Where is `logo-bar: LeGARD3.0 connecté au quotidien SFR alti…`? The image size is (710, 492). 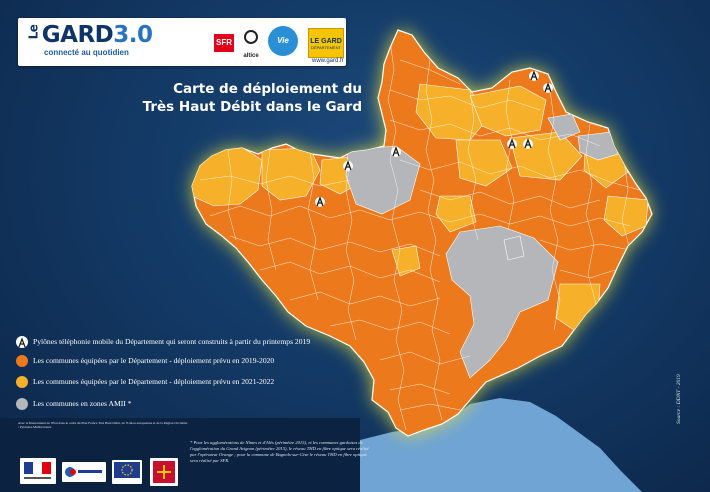
logo-bar: LeGARD3.0 connecté au quotidien SFR alti… is located at coordinates (182, 42).